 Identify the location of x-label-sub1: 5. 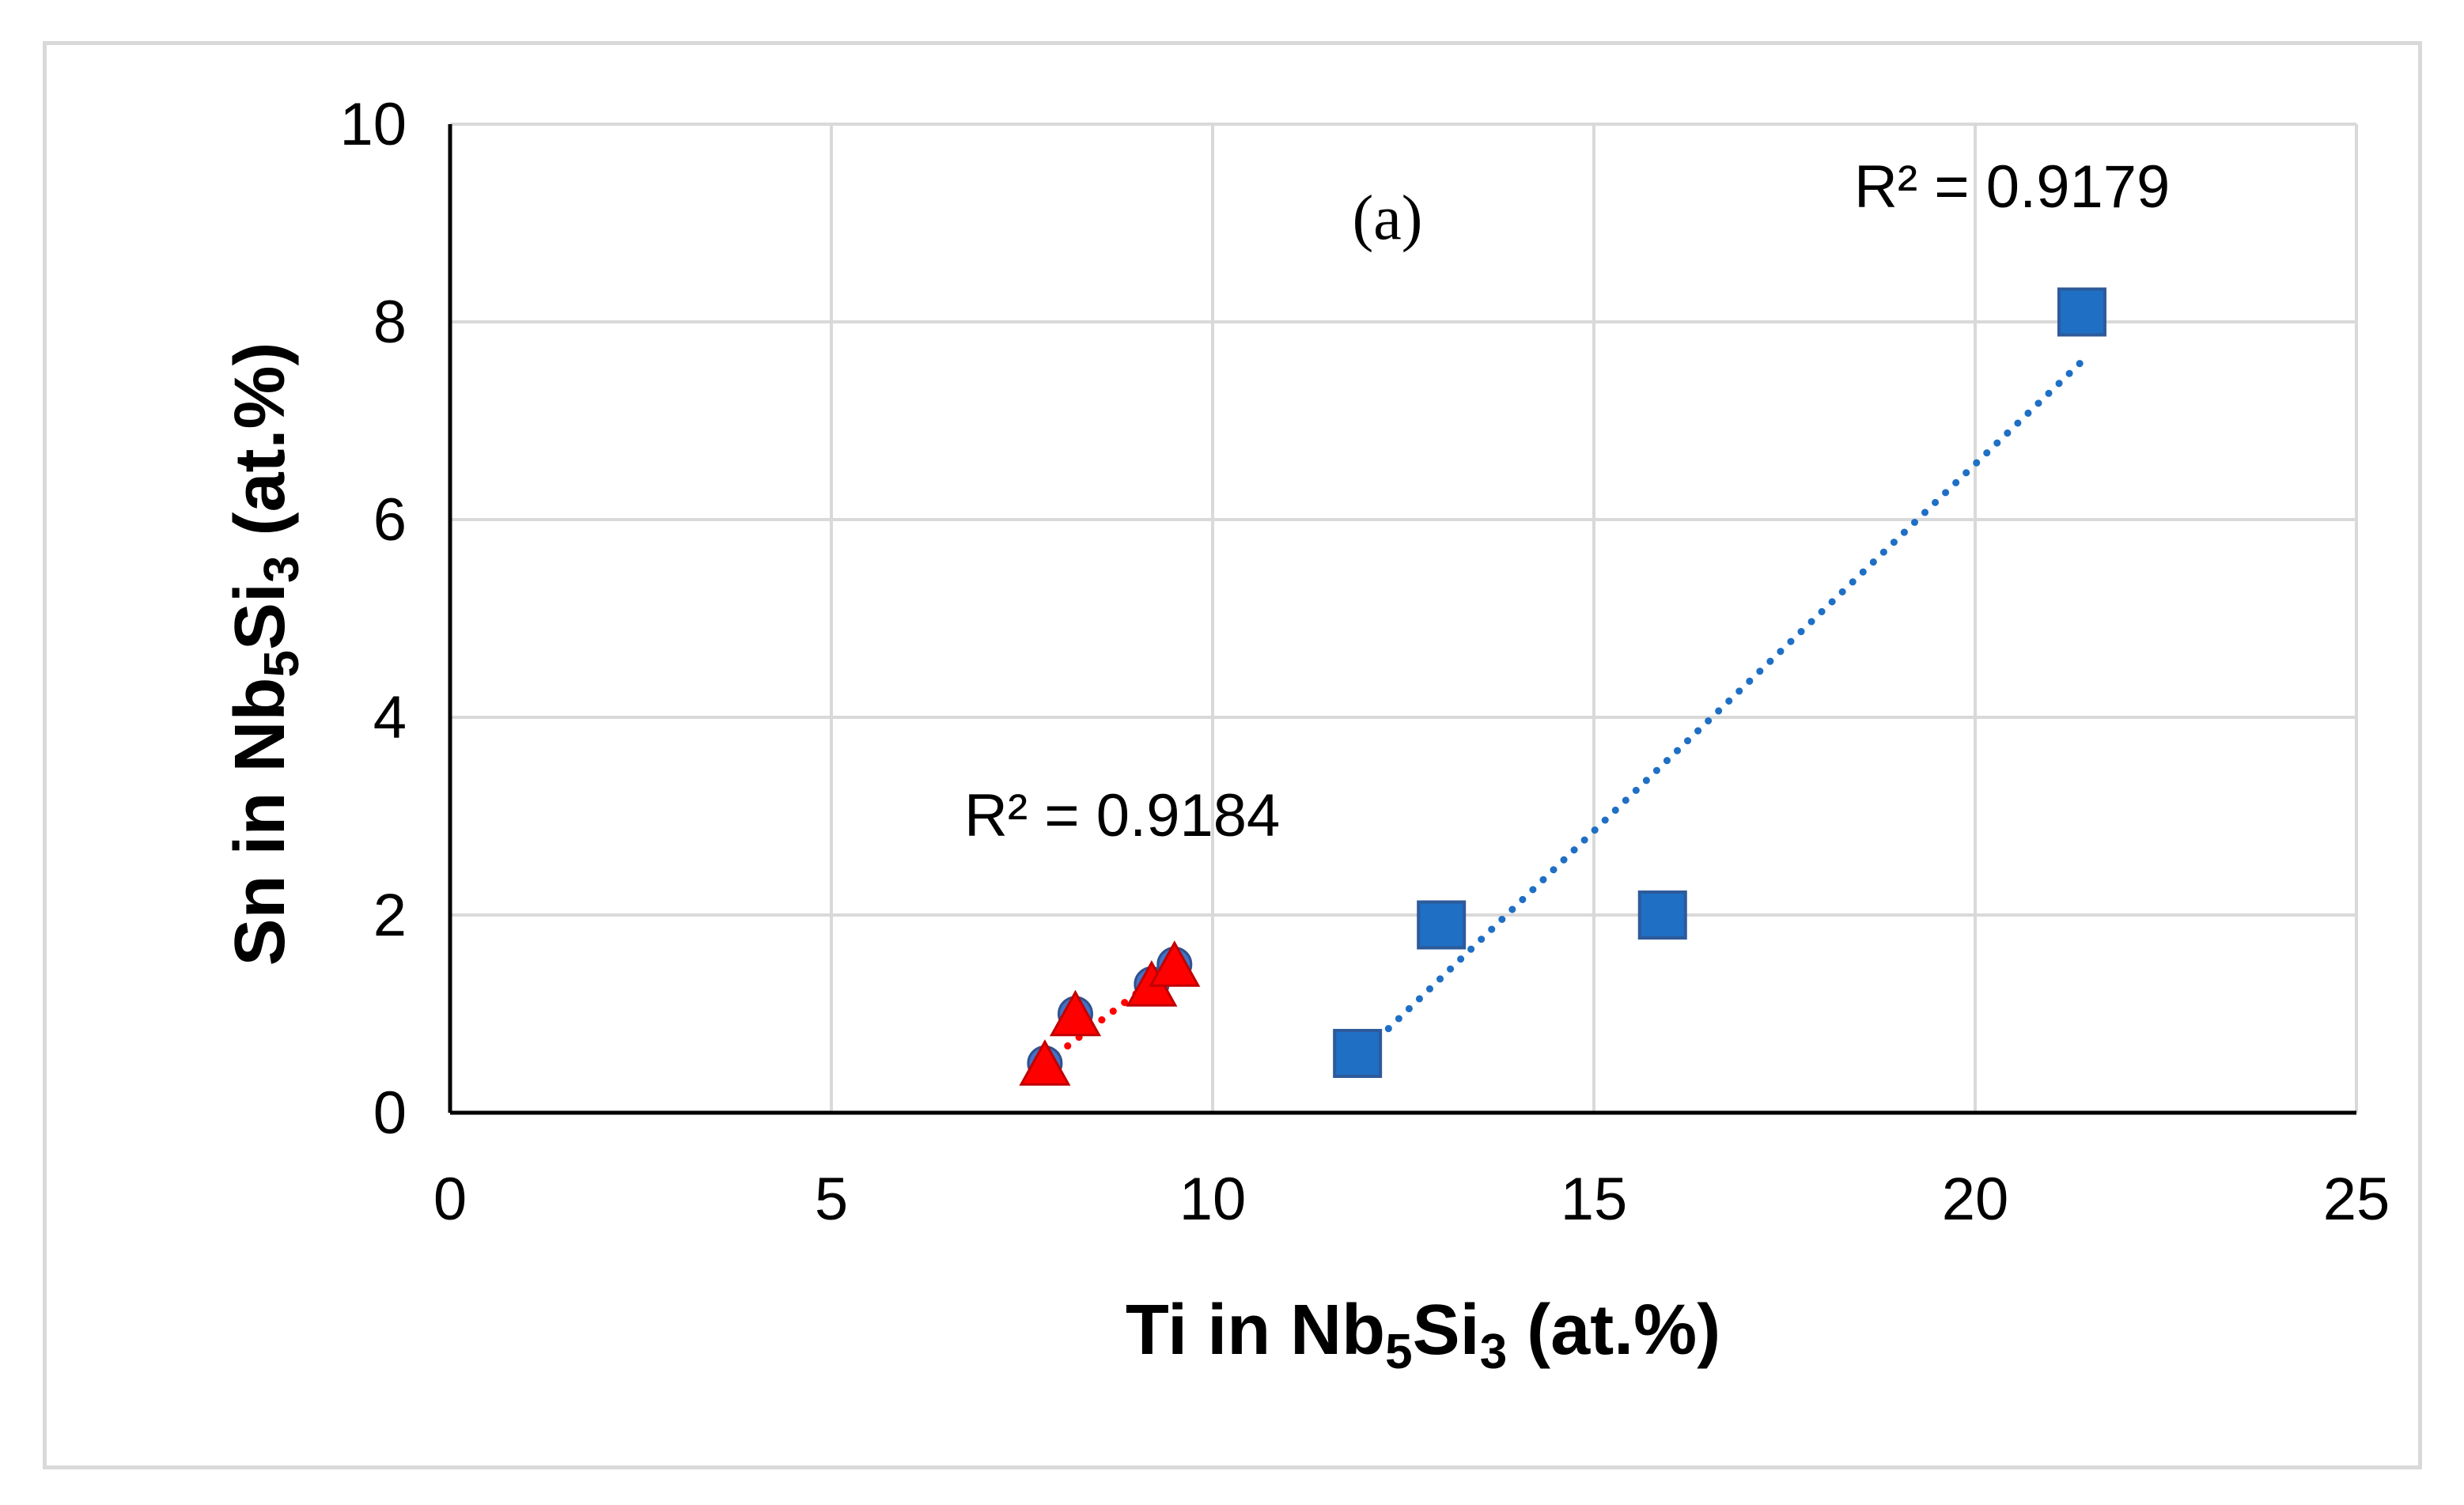
(1398, 1352).